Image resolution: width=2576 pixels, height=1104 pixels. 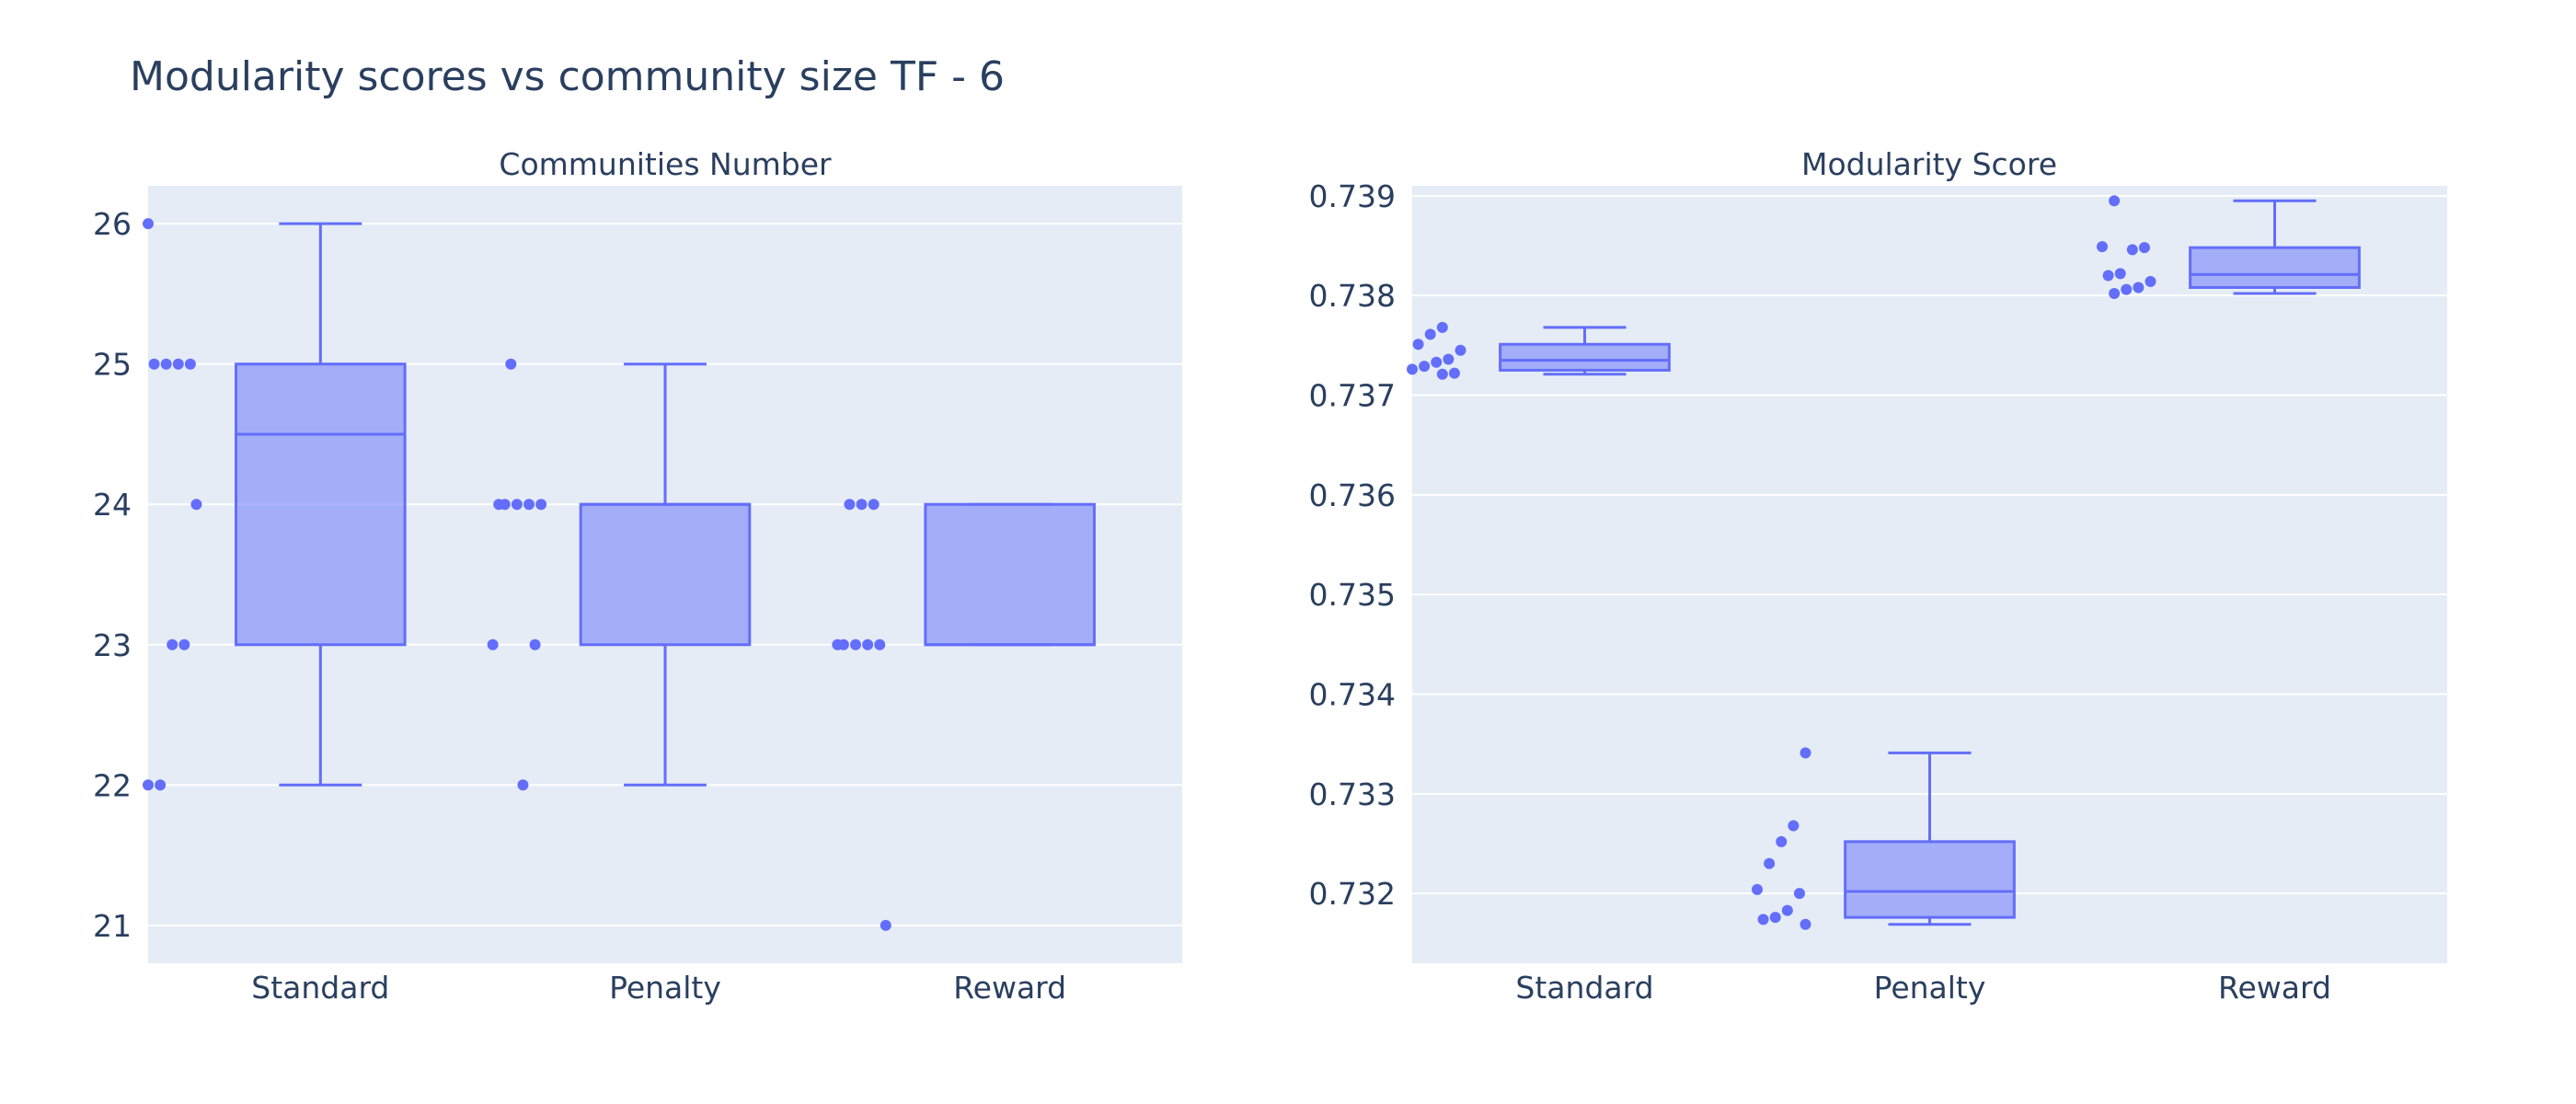 I want to click on y-axis-communities-number: 21 22 23 24 25 26, so click(x=112, y=575).